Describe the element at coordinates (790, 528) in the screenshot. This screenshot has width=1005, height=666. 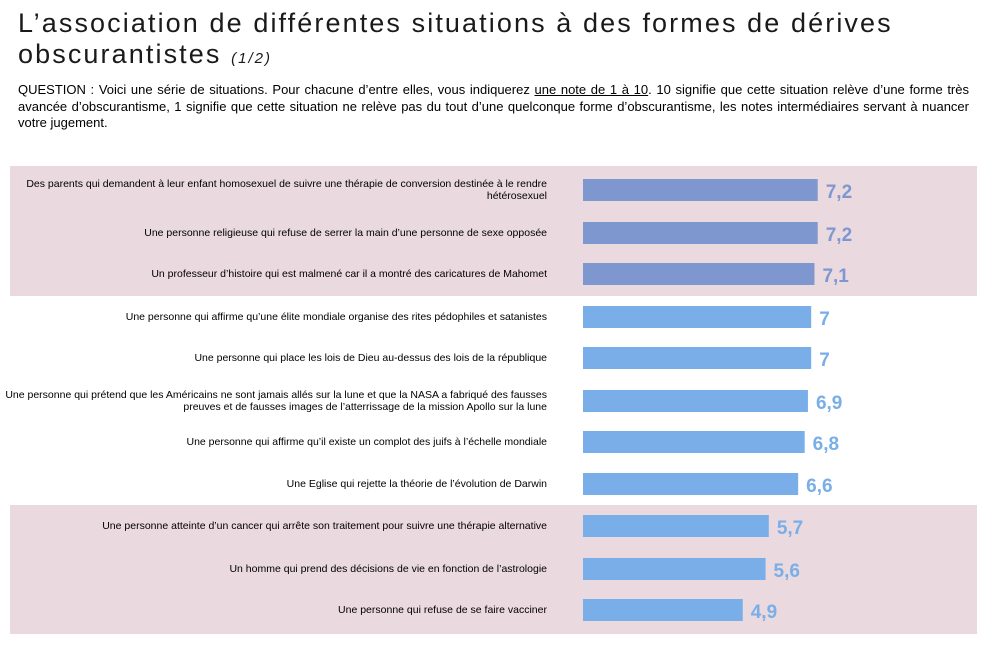
I see `value-label-9: 5,7` at that location.